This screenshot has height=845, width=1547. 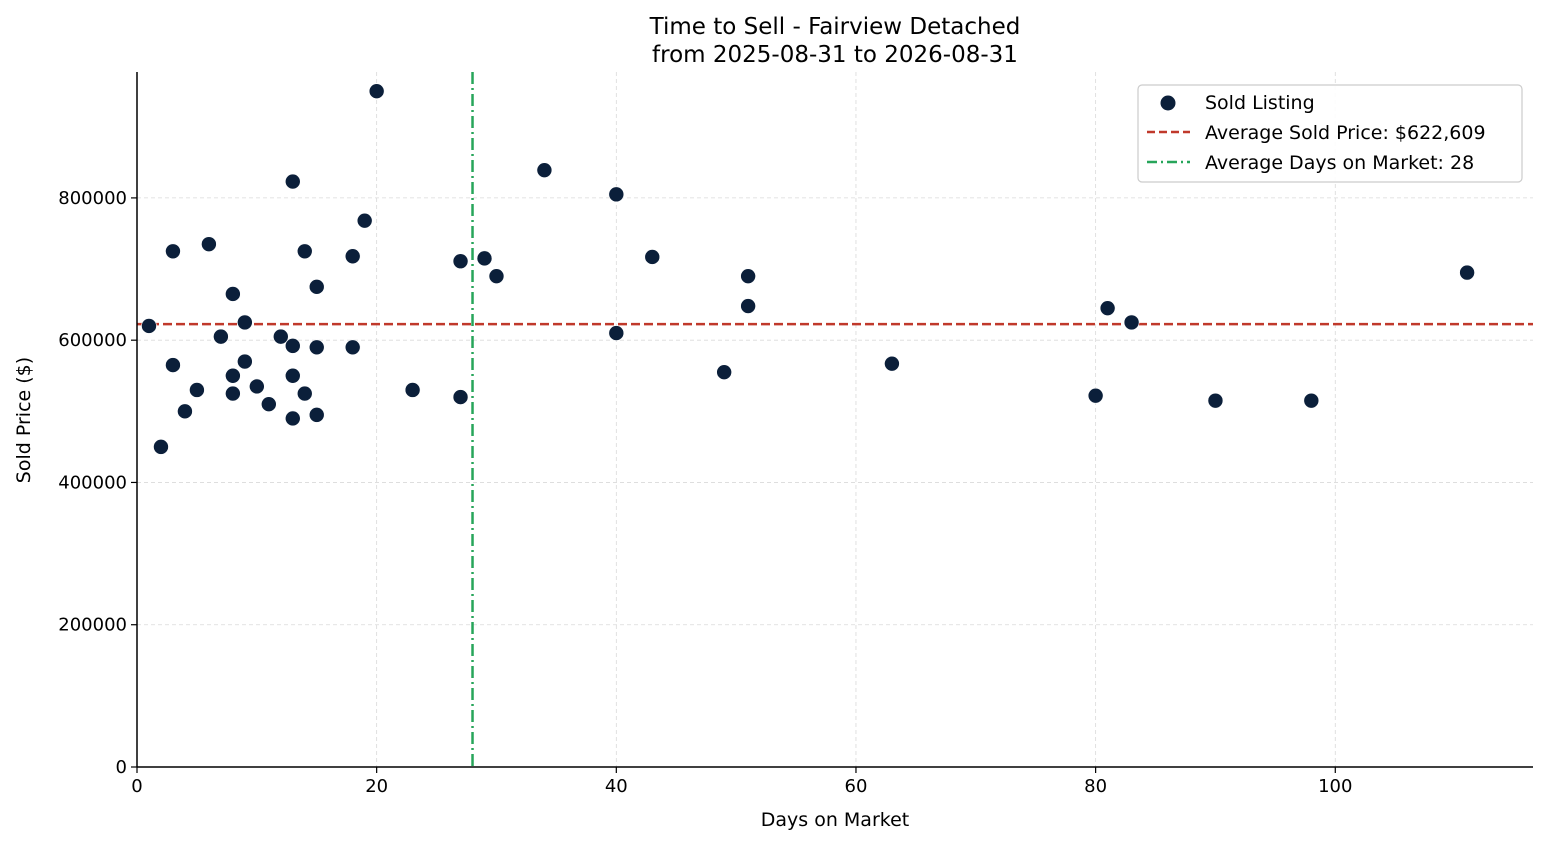 What do you see at coordinates (1345, 133) in the screenshot?
I see `legend-label-avg-price: Average Sold Price: $622,609` at bounding box center [1345, 133].